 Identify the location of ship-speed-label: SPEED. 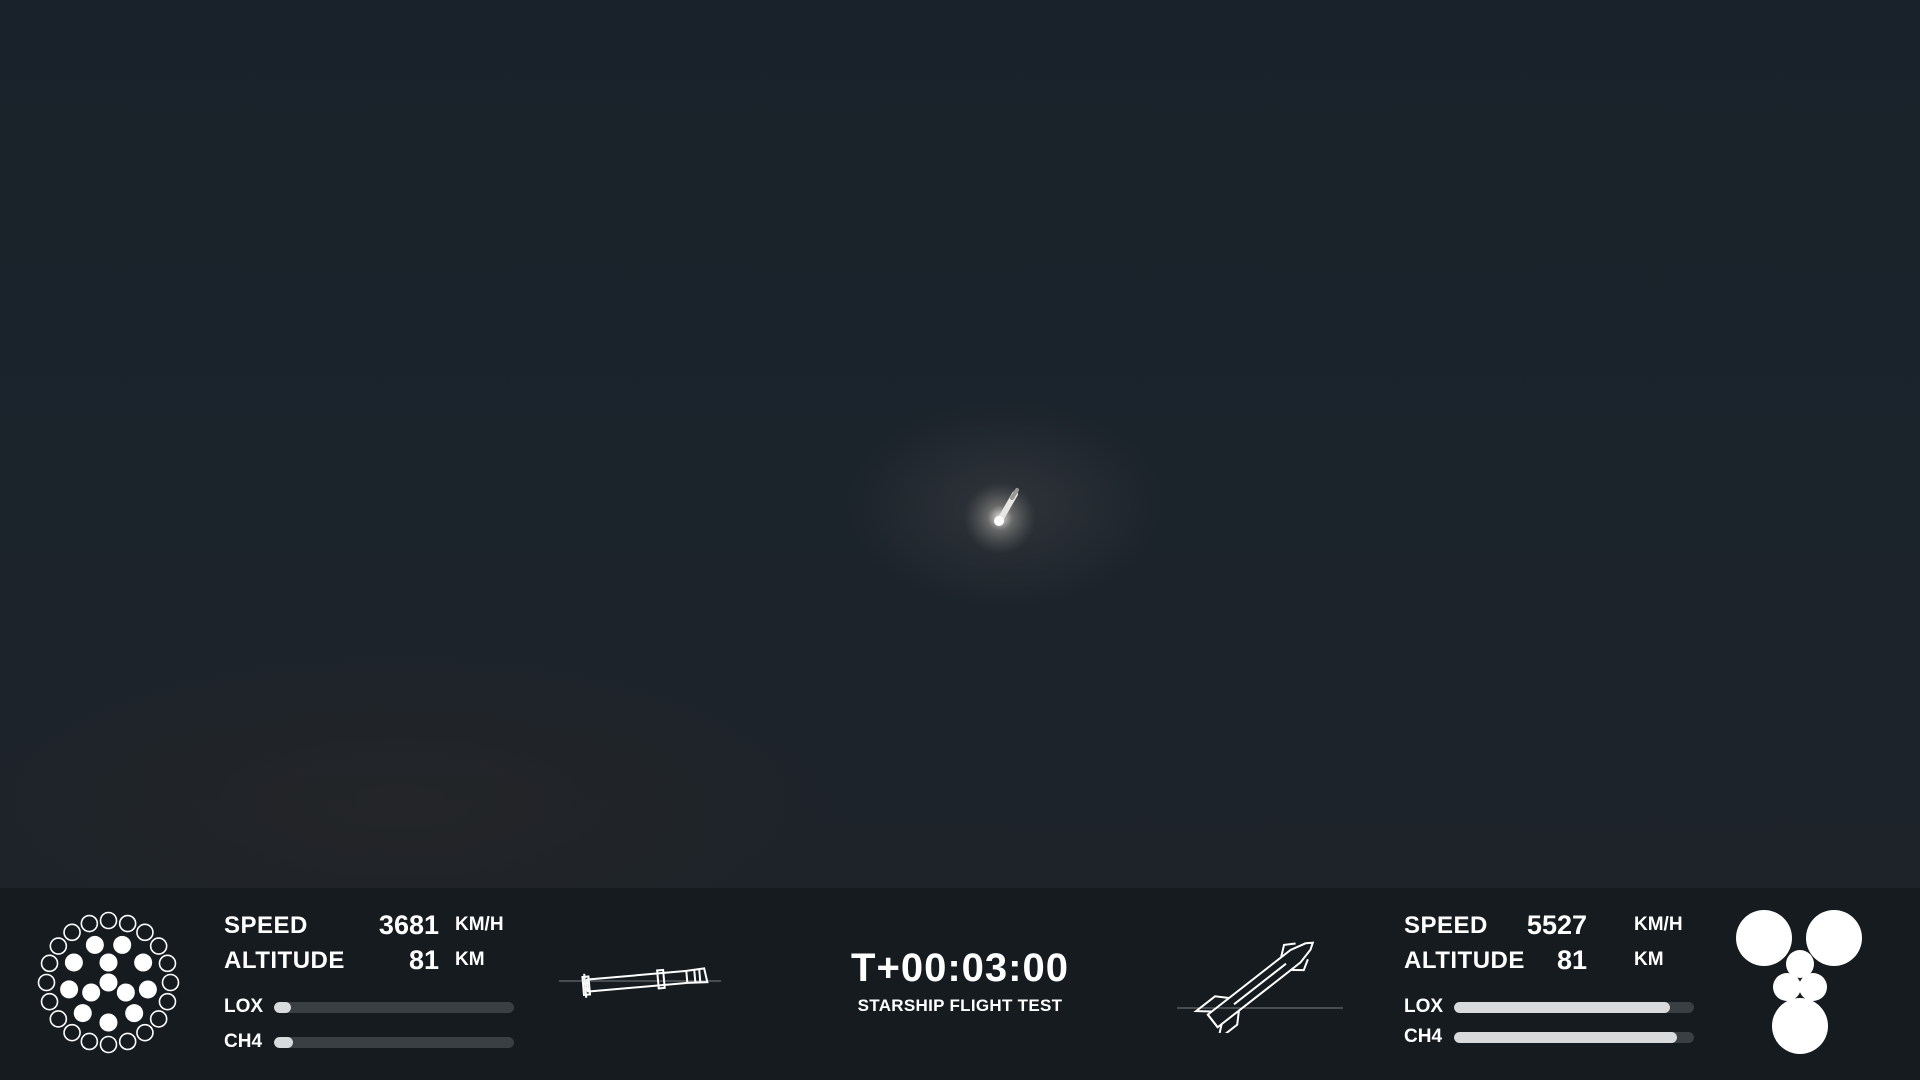
(1446, 925).